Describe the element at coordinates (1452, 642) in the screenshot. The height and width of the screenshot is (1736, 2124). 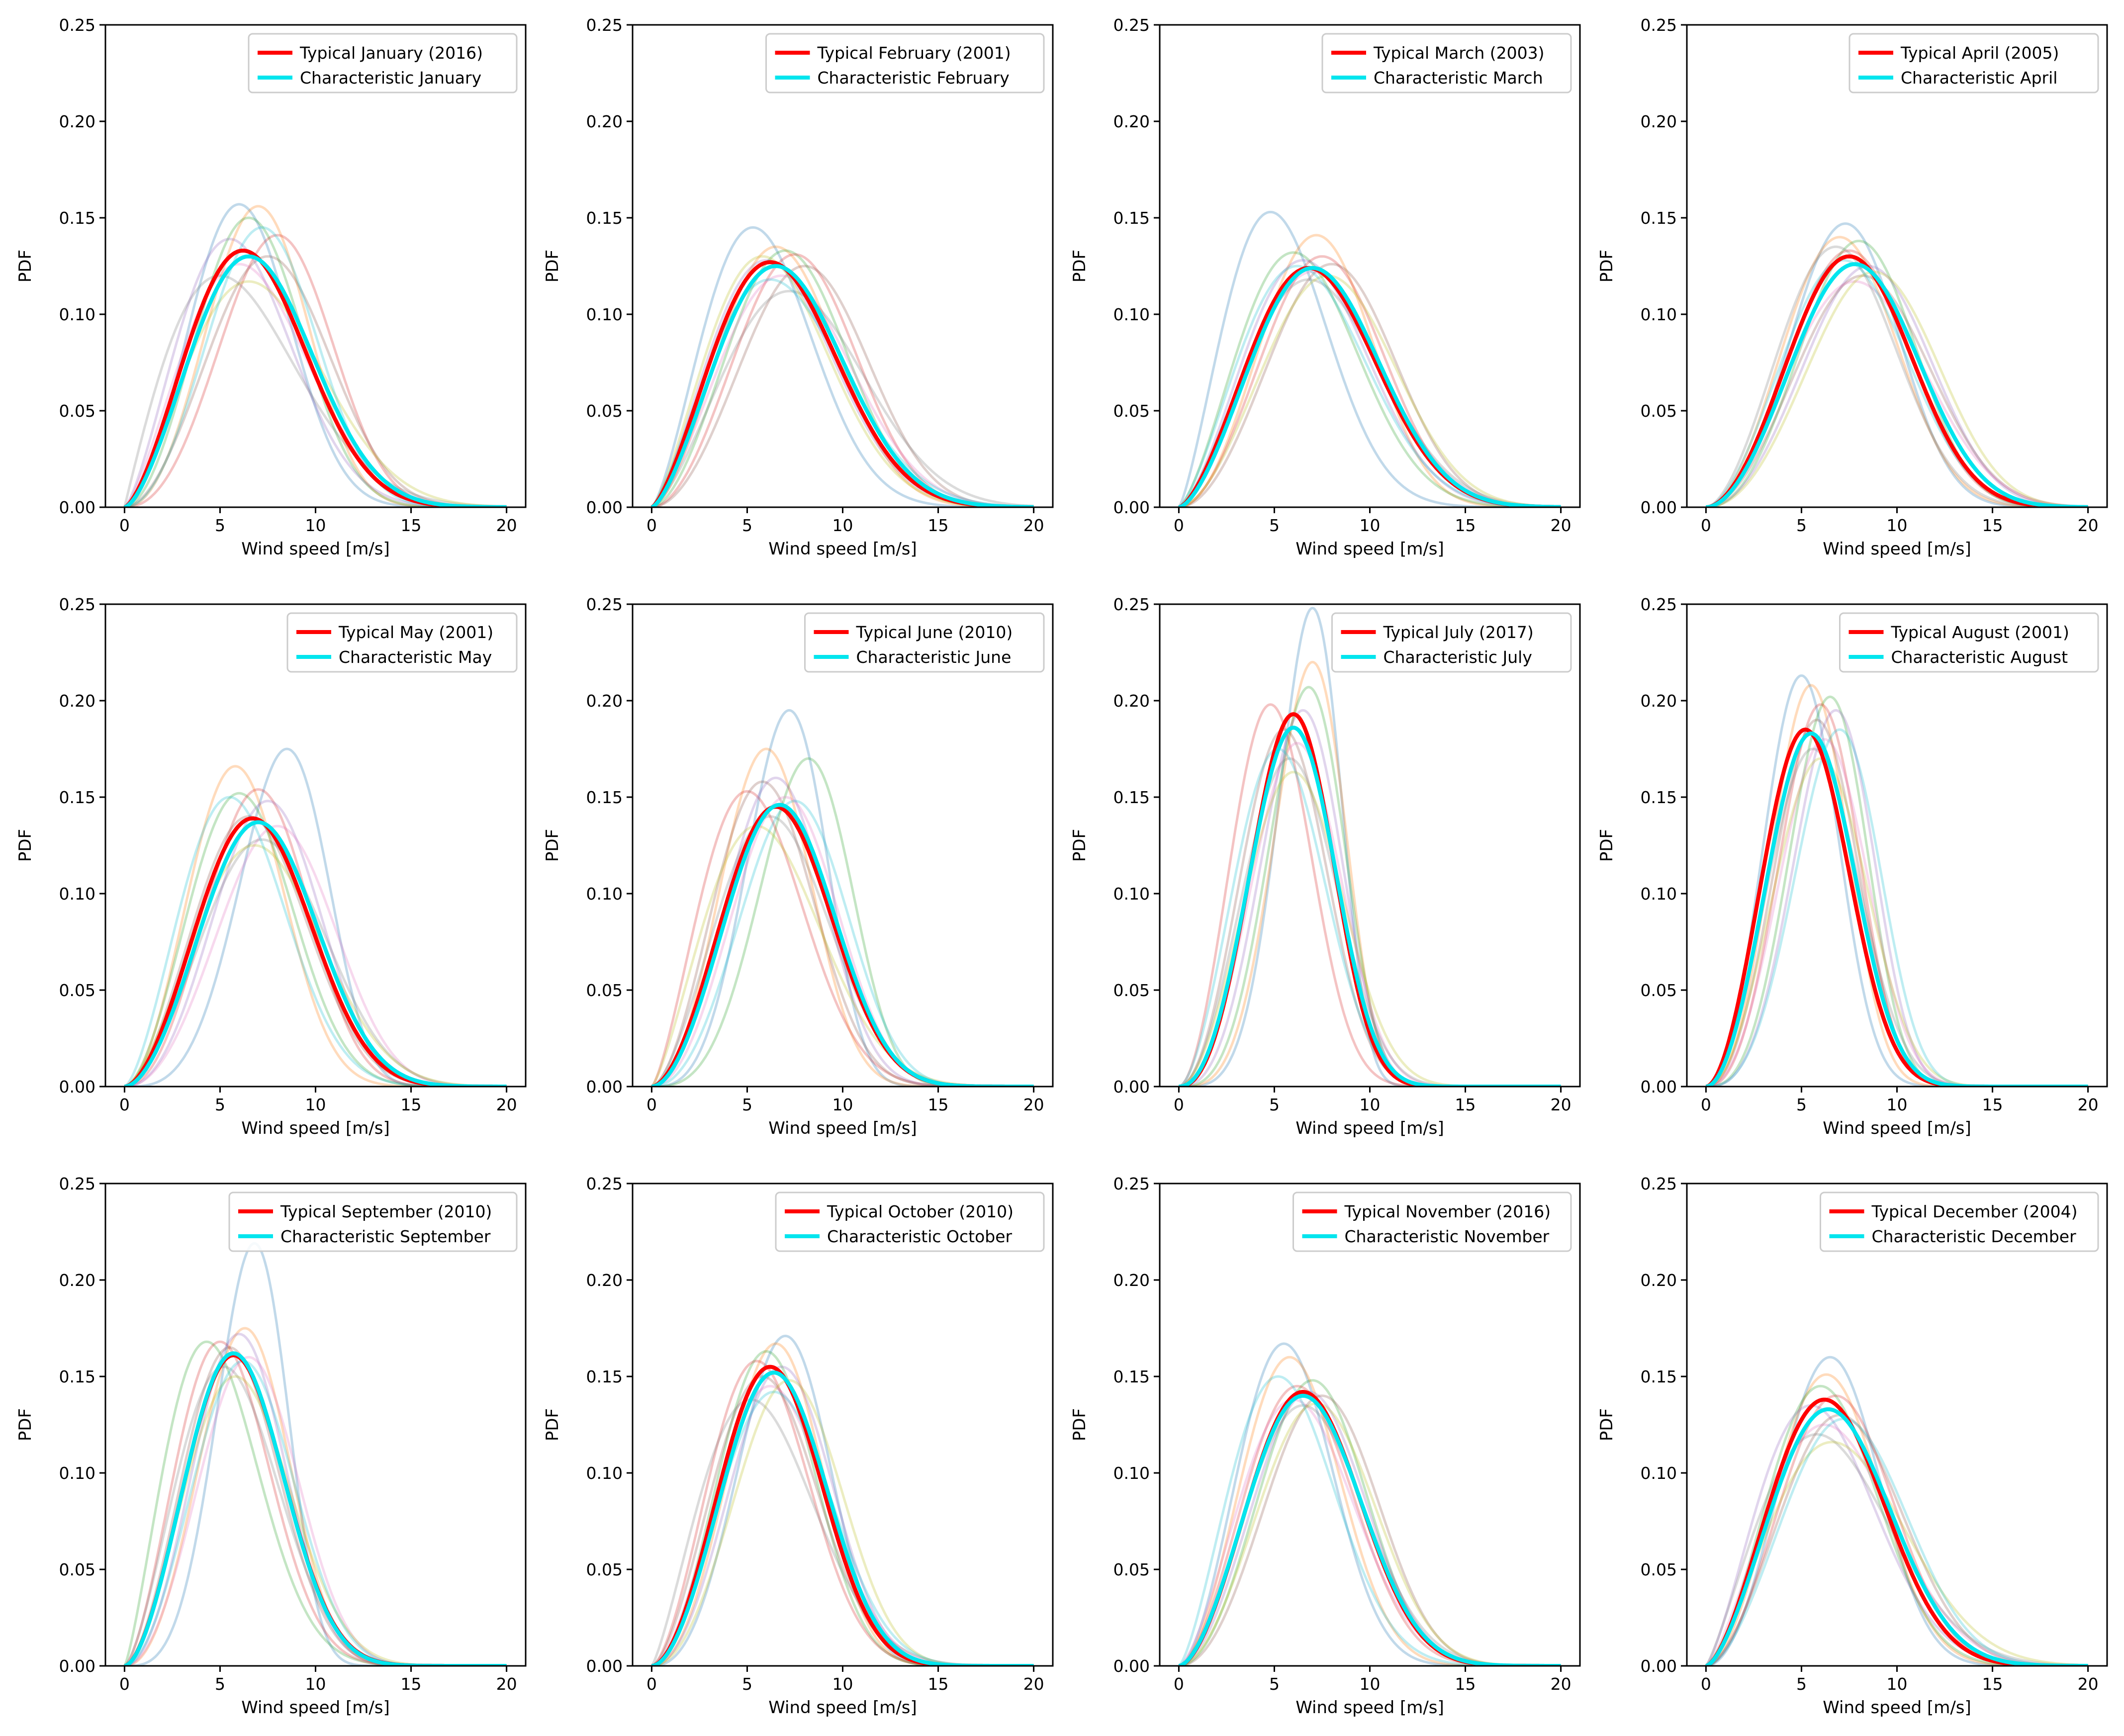
I see `legend: Typical July (2017) Characteristic July` at that location.